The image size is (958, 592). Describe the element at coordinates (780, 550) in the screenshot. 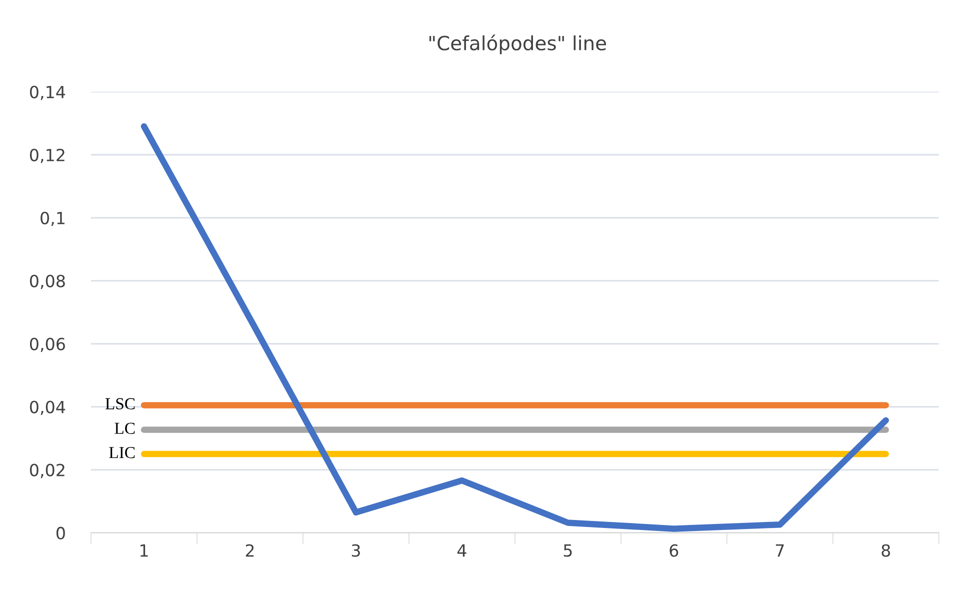

I see `x-tick-label: 7` at that location.